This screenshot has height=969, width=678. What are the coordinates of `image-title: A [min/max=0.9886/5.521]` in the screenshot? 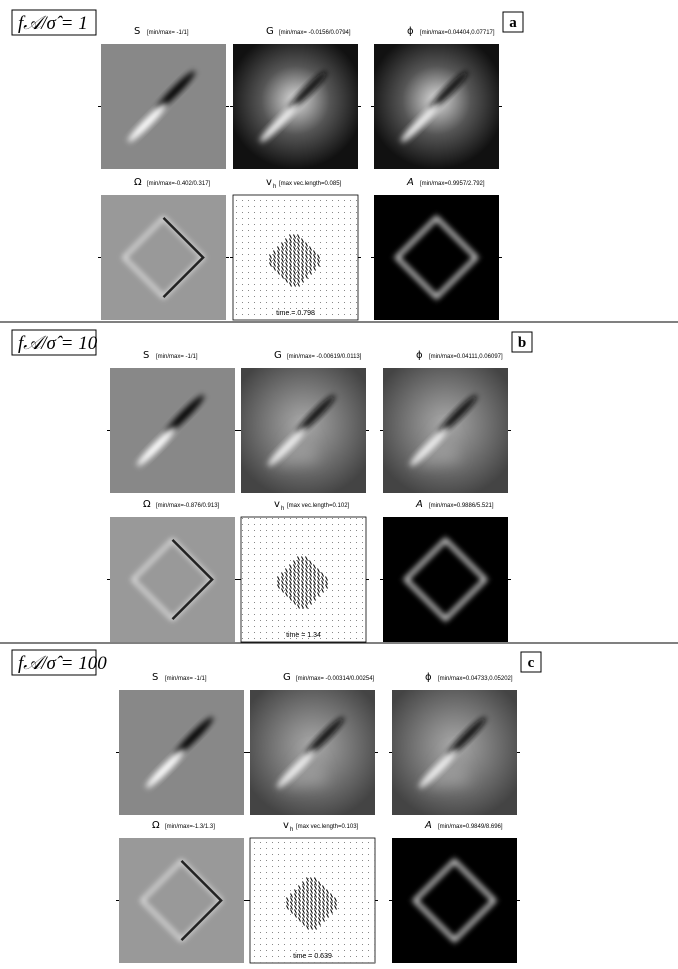 It's located at (454, 504).